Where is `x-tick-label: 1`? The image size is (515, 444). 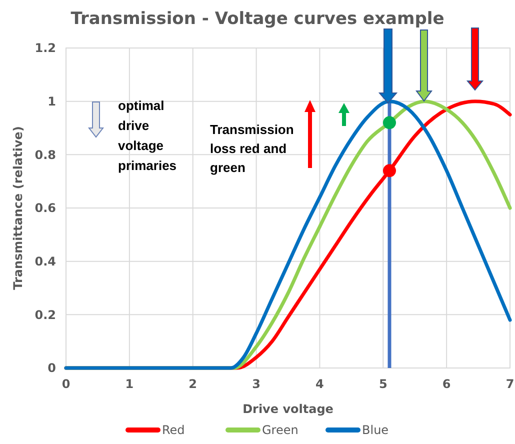 x-tick-label: 1 is located at coordinates (129, 384).